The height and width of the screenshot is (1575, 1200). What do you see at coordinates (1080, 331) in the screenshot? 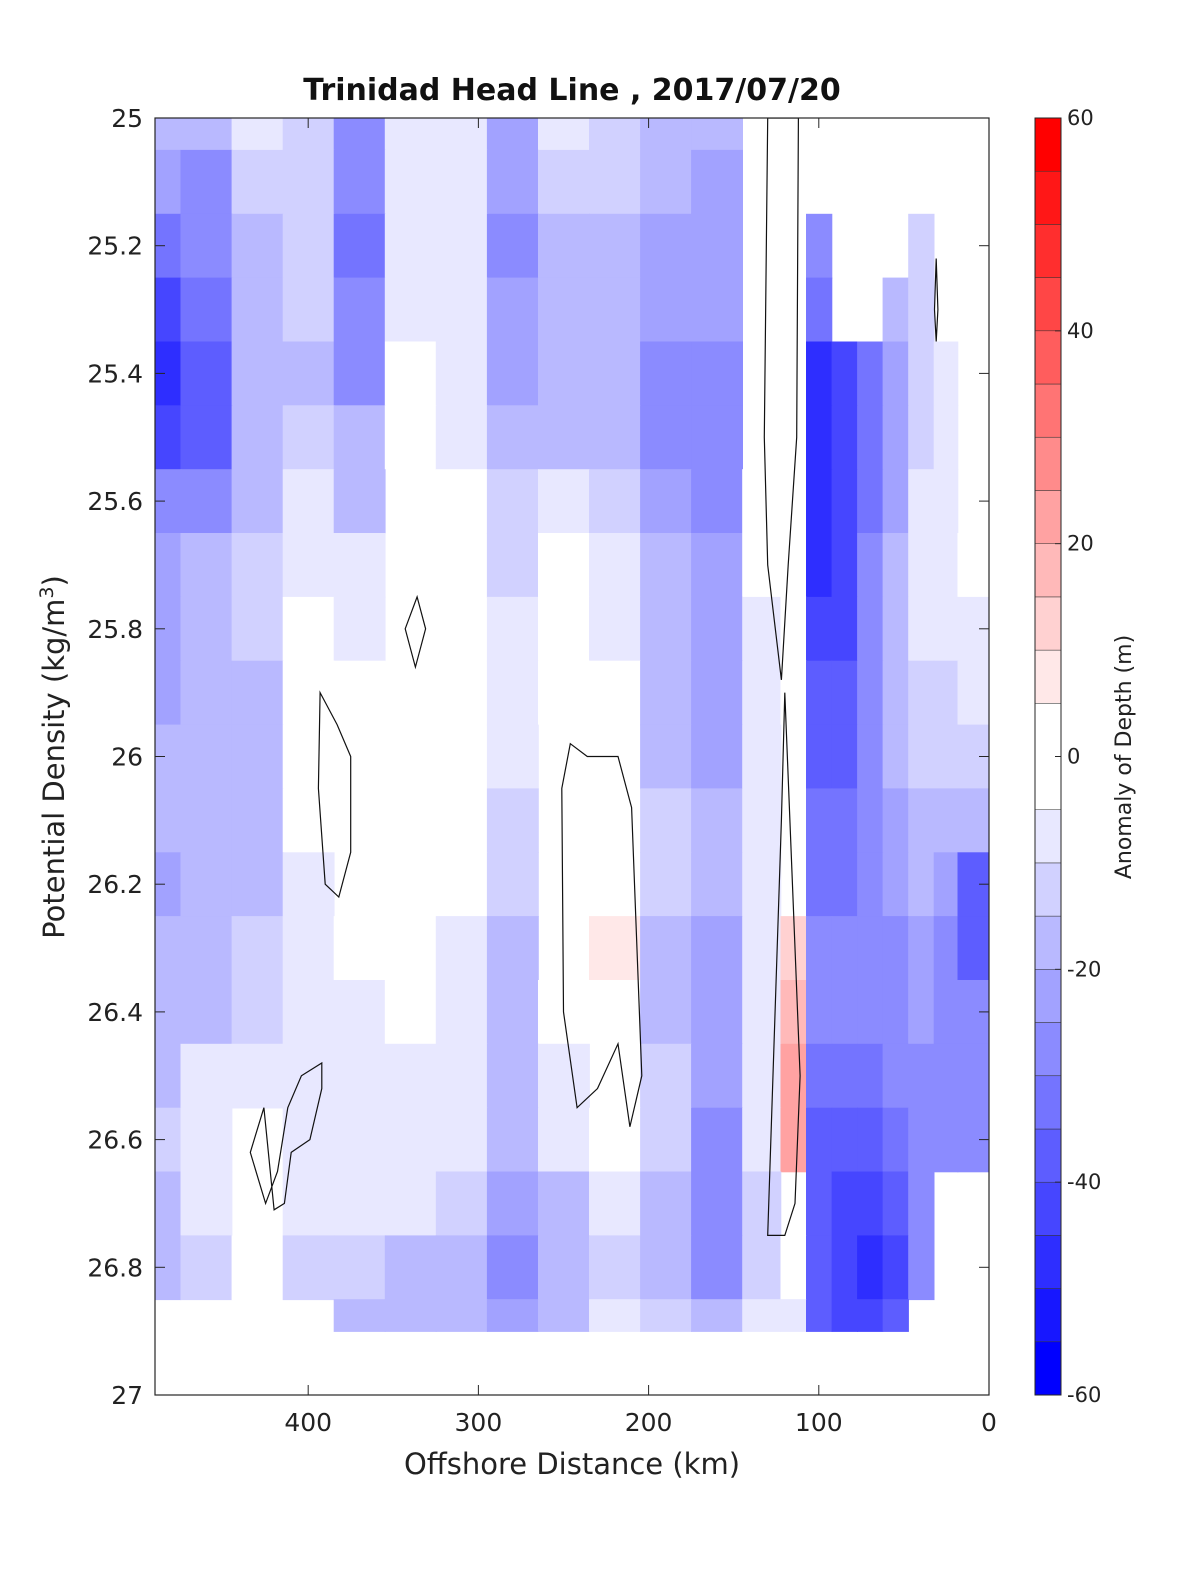
I see `colorbar-tick-label: 40` at bounding box center [1080, 331].